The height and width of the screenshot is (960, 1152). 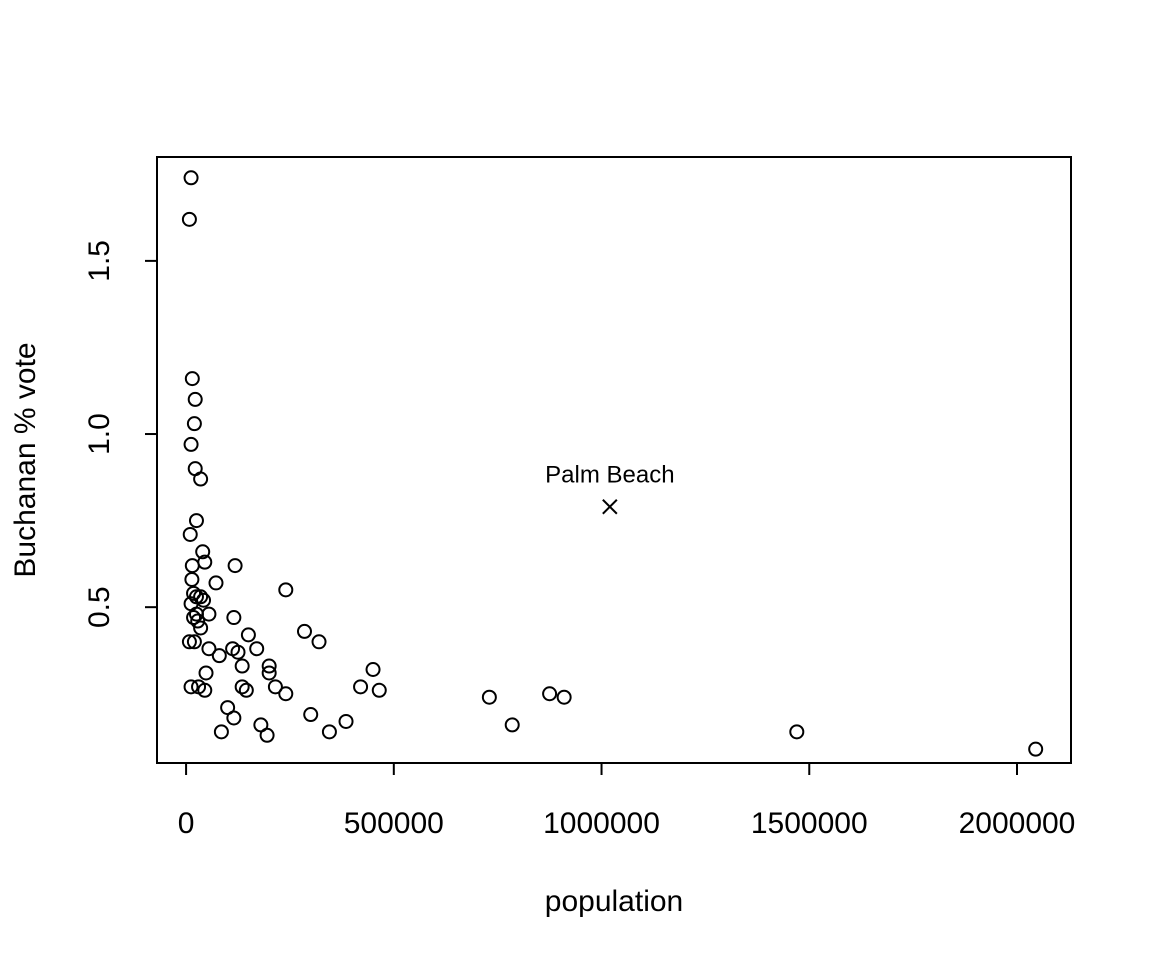 I want to click on x-tick-label: 2000000, so click(x=1017, y=823).